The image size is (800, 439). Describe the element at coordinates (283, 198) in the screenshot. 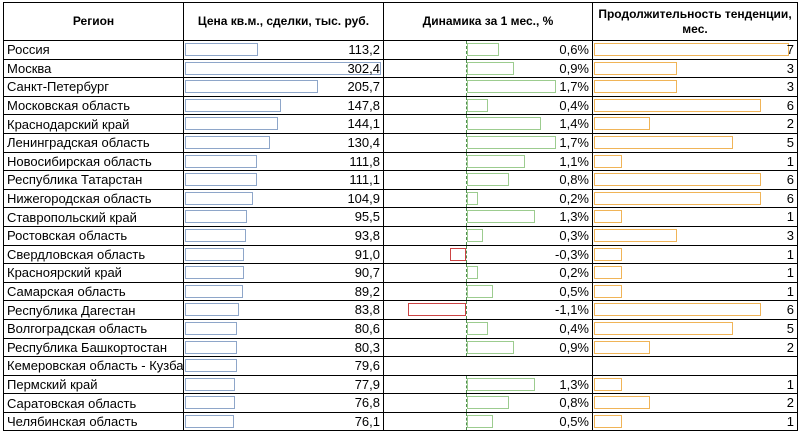

I see `price-cell: 104,9` at that location.